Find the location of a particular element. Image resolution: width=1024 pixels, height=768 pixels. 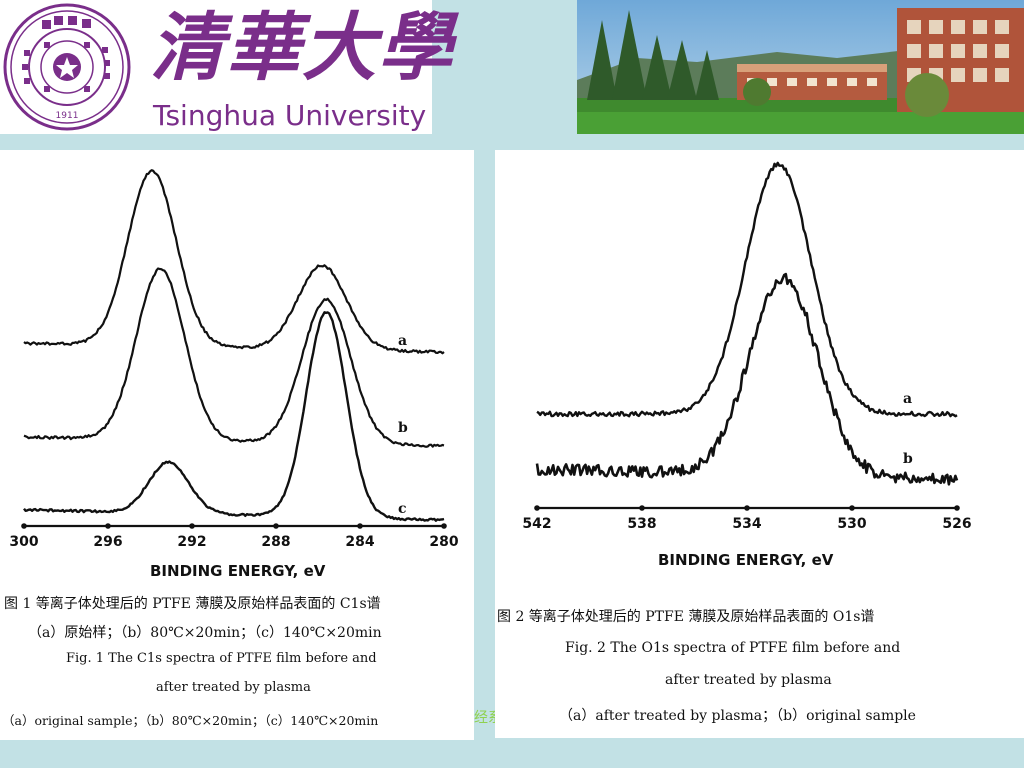

spectrum-line-c is located at coordinates (234, 416).